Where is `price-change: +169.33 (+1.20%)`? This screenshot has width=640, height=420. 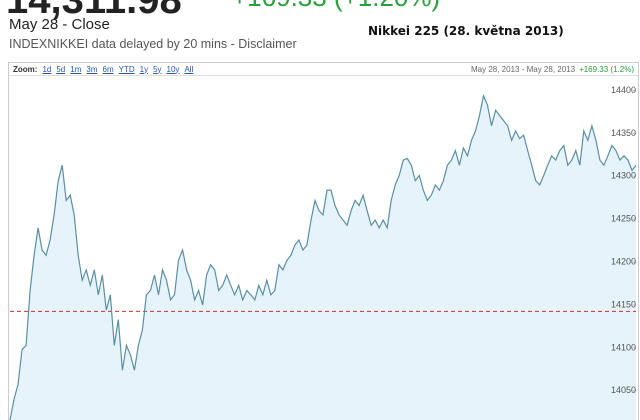 price-change: +169.33 (+1.20%) is located at coordinates (336, 6).